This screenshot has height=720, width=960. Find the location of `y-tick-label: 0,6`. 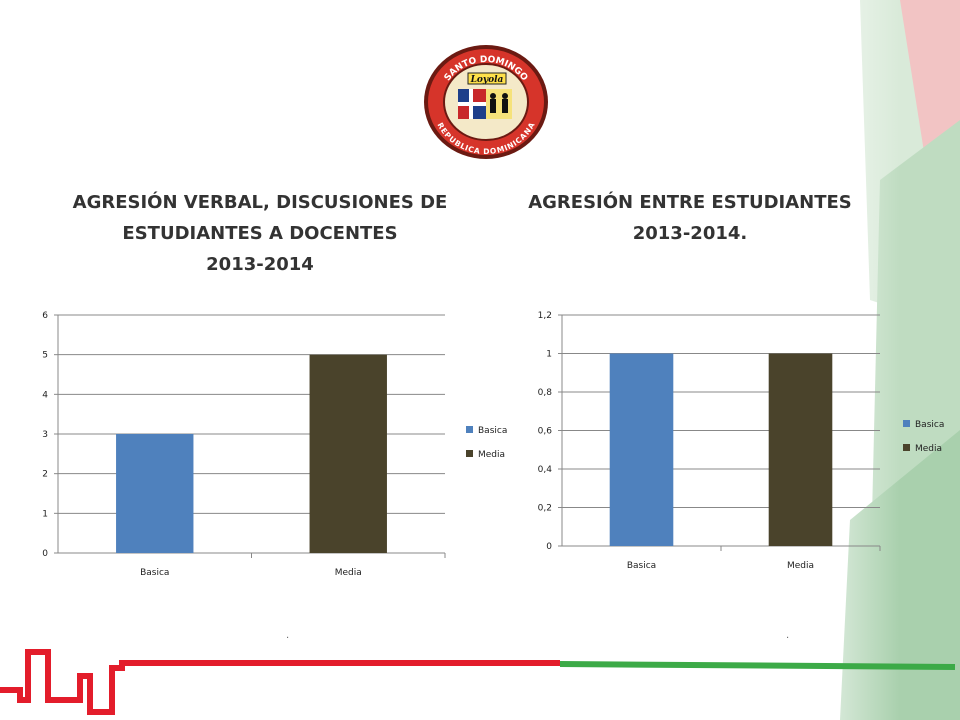

y-tick-label: 0,6 is located at coordinates (545, 432).